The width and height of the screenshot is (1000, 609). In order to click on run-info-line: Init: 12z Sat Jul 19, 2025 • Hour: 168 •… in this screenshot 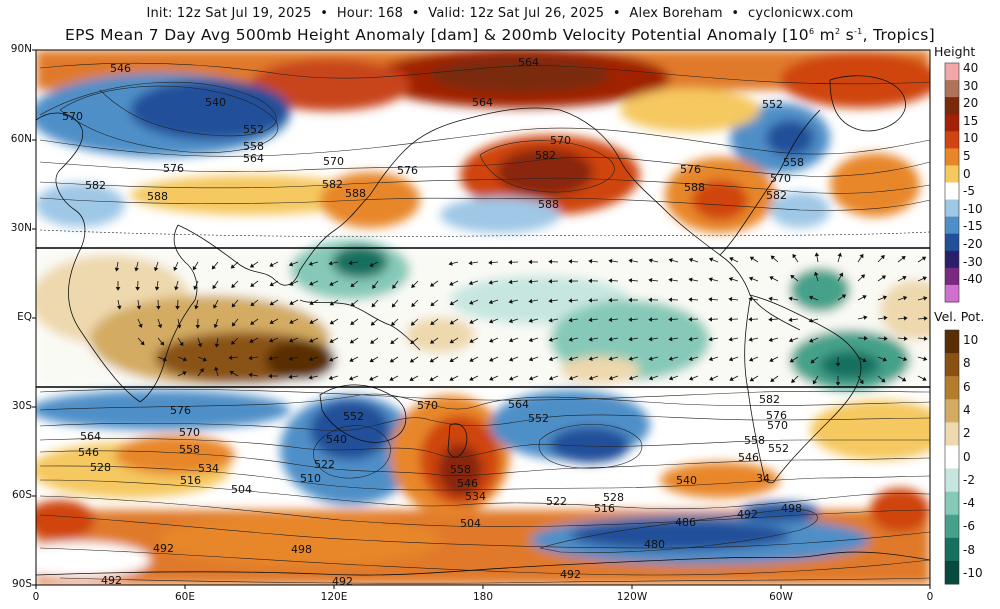, I will do `click(500, 13)`.